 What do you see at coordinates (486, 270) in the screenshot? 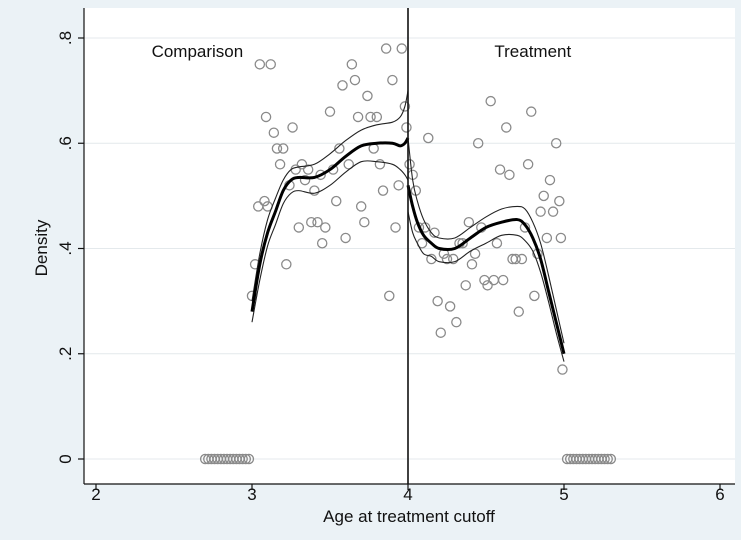
I see `fit-line-right` at bounding box center [486, 270].